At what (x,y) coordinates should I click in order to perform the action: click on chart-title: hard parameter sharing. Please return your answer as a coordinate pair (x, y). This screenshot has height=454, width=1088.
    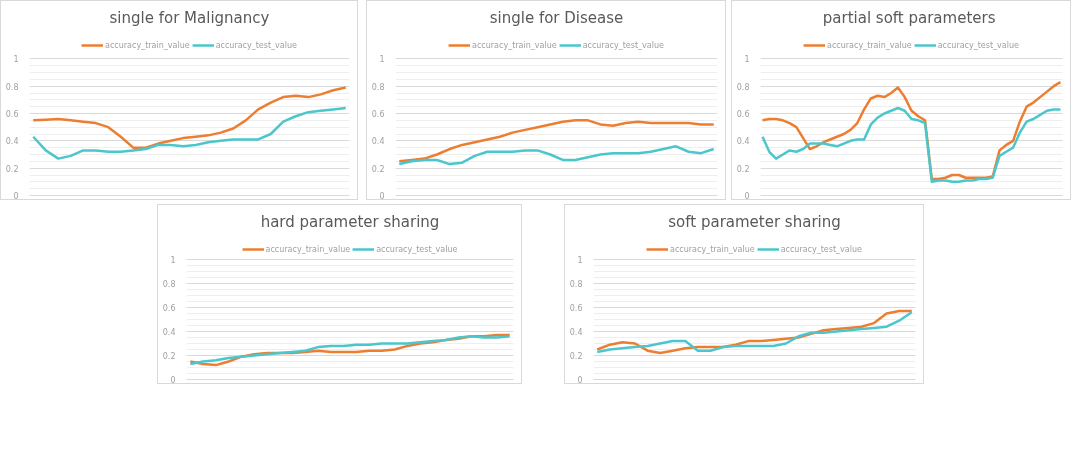
    Looking at the image, I should click on (350, 221).